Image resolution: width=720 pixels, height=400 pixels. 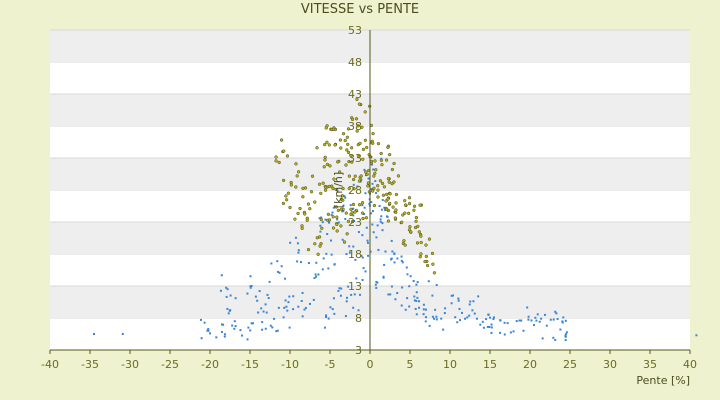 I want to click on y-tick-label: 28, so click(x=355, y=190).